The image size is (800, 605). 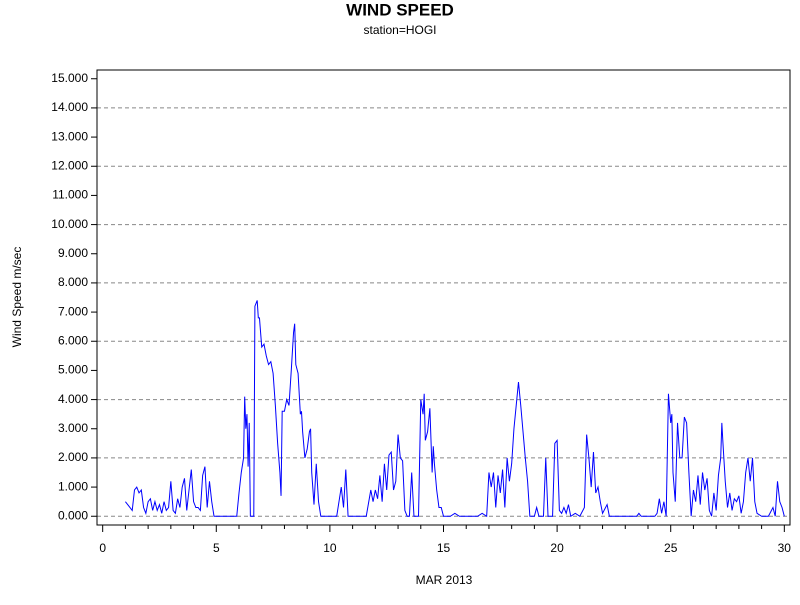 I want to click on x-tick-label: 30, so click(x=785, y=548).